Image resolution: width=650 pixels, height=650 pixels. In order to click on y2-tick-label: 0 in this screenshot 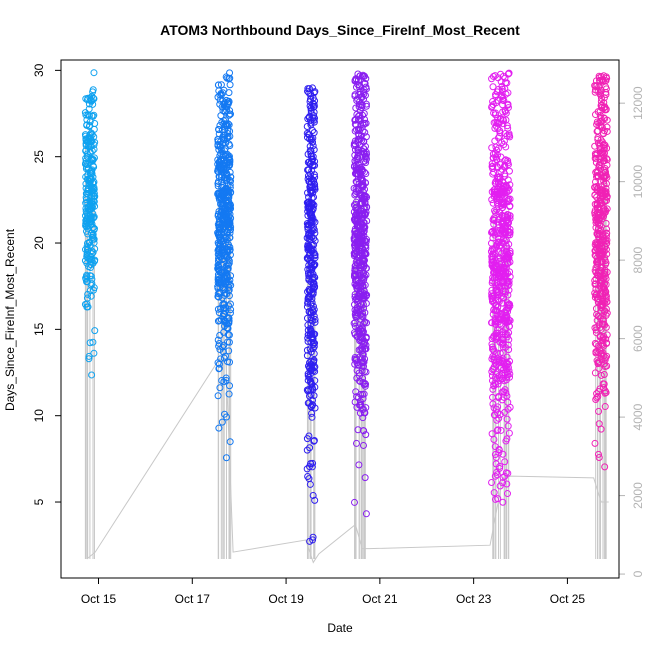, I will do `click(638, 573)`.